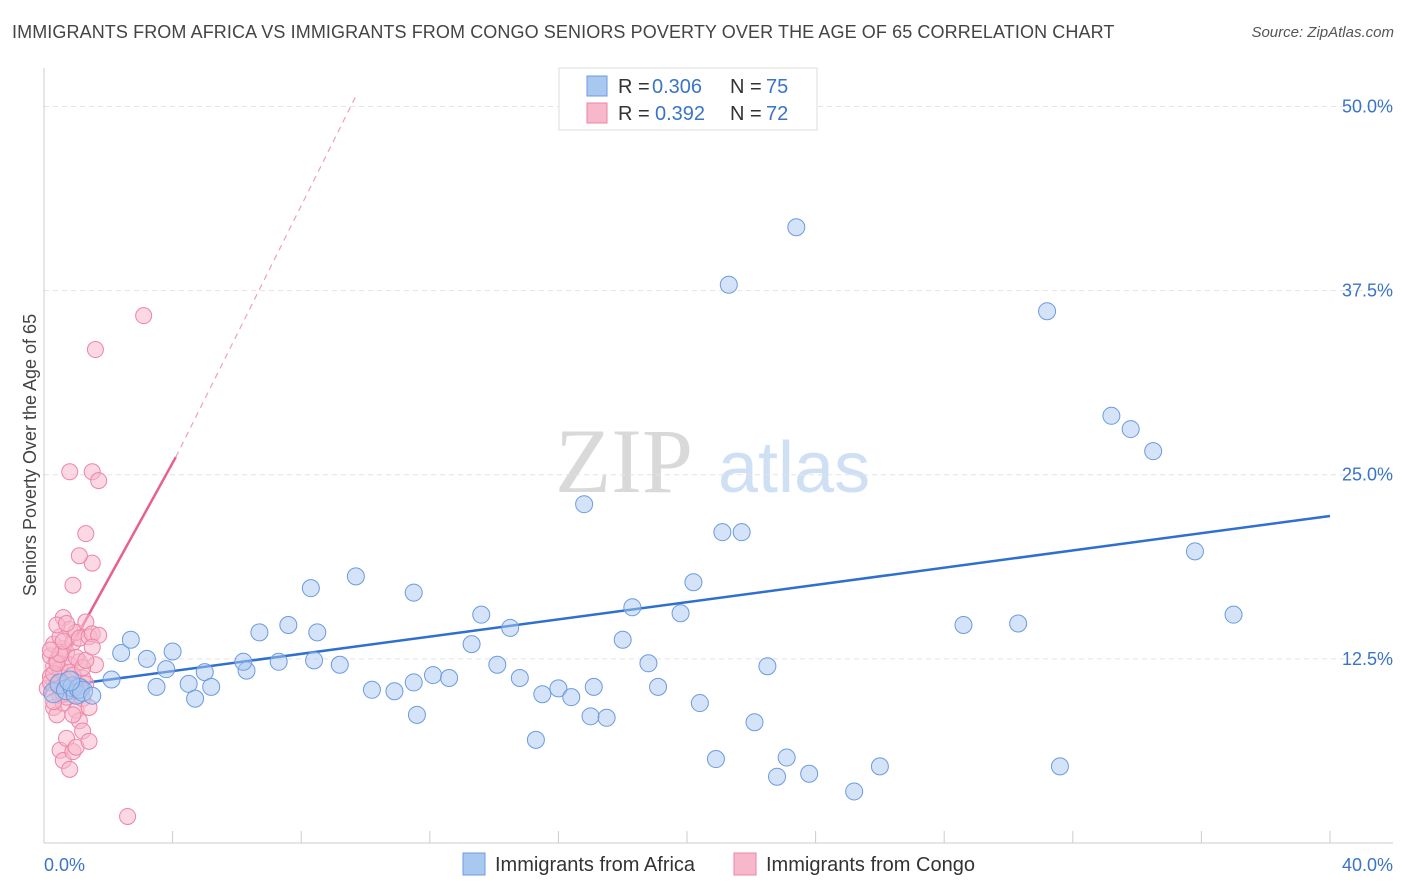 This screenshot has height=892, width=1406. Describe the element at coordinates (624, 461) in the screenshot. I see `watermark-zip: ZIP` at that location.